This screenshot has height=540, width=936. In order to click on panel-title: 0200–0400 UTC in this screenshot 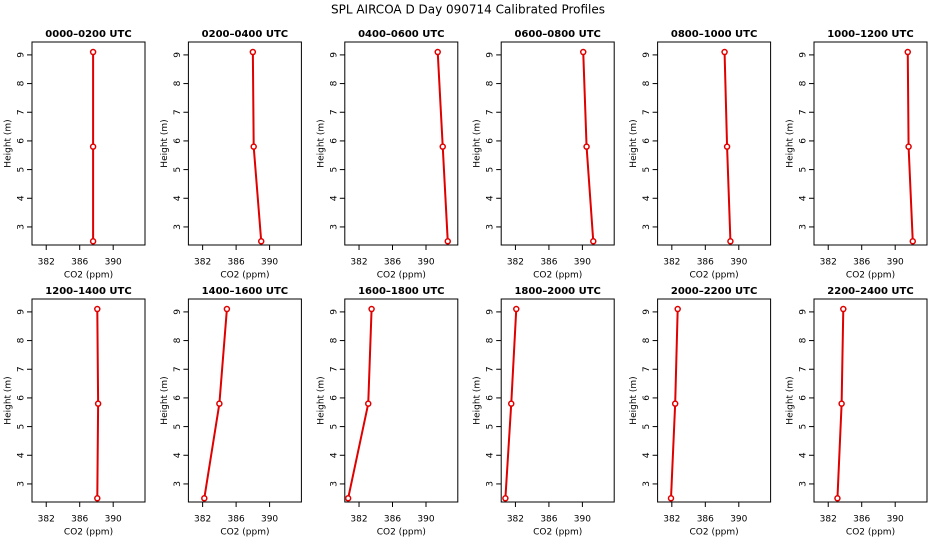, I will do `click(245, 34)`.